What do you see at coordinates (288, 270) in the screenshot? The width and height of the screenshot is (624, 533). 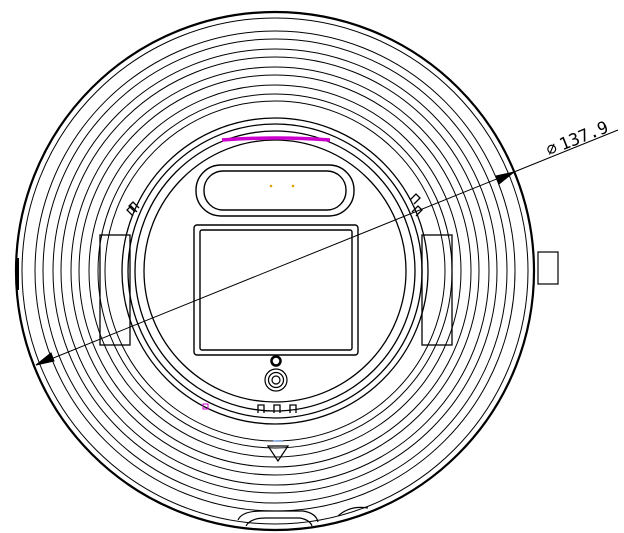 I see `side-tabs` at bounding box center [288, 270].